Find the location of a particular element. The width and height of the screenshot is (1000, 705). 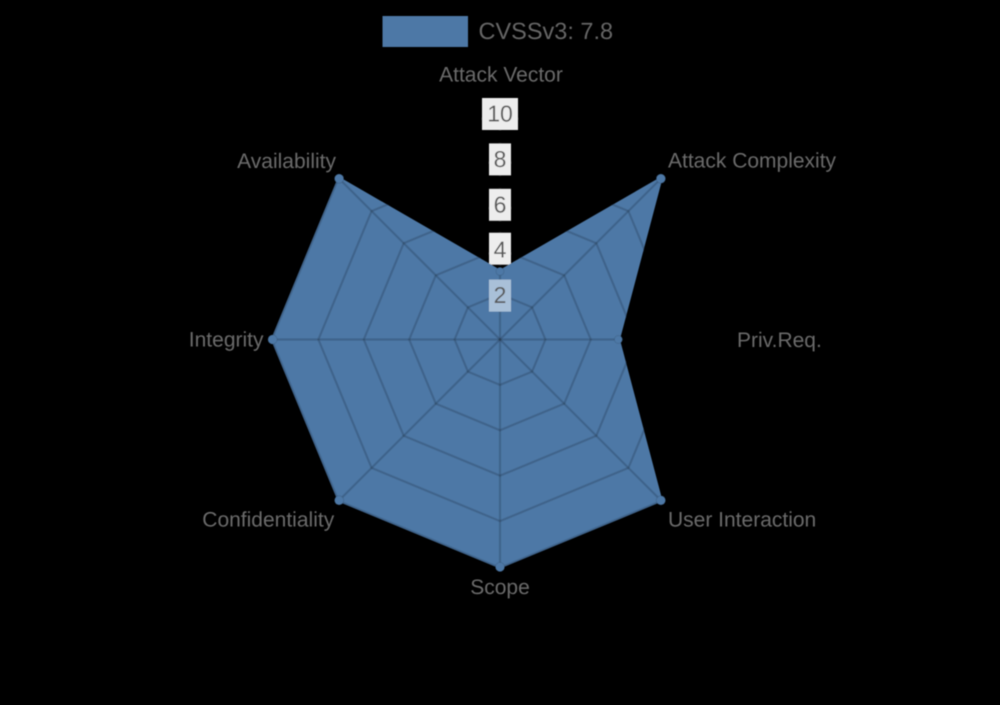

svg-text: Priv.Req. is located at coordinates (779, 340).